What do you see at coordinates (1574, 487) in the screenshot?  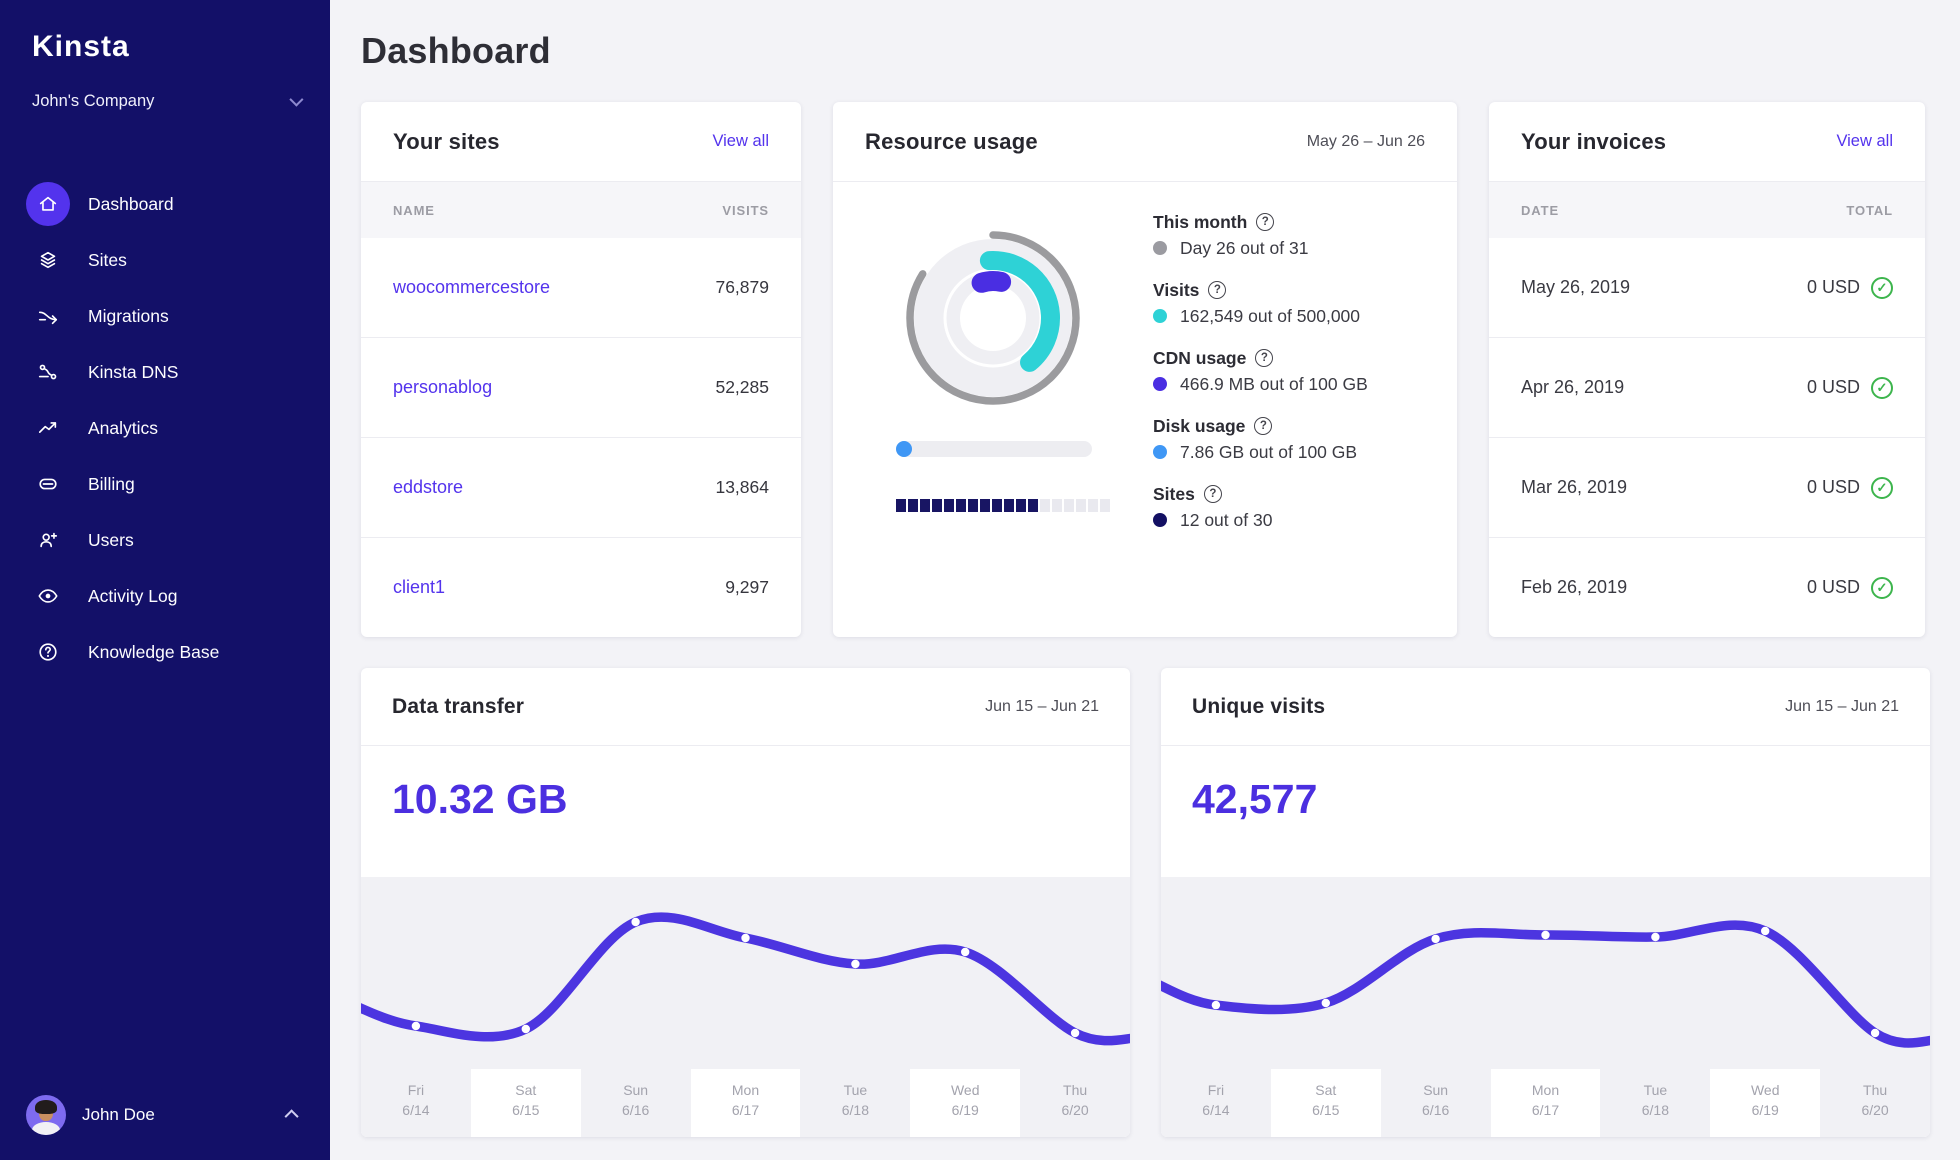 I see `invoice-date: Mar 26, 2019` at bounding box center [1574, 487].